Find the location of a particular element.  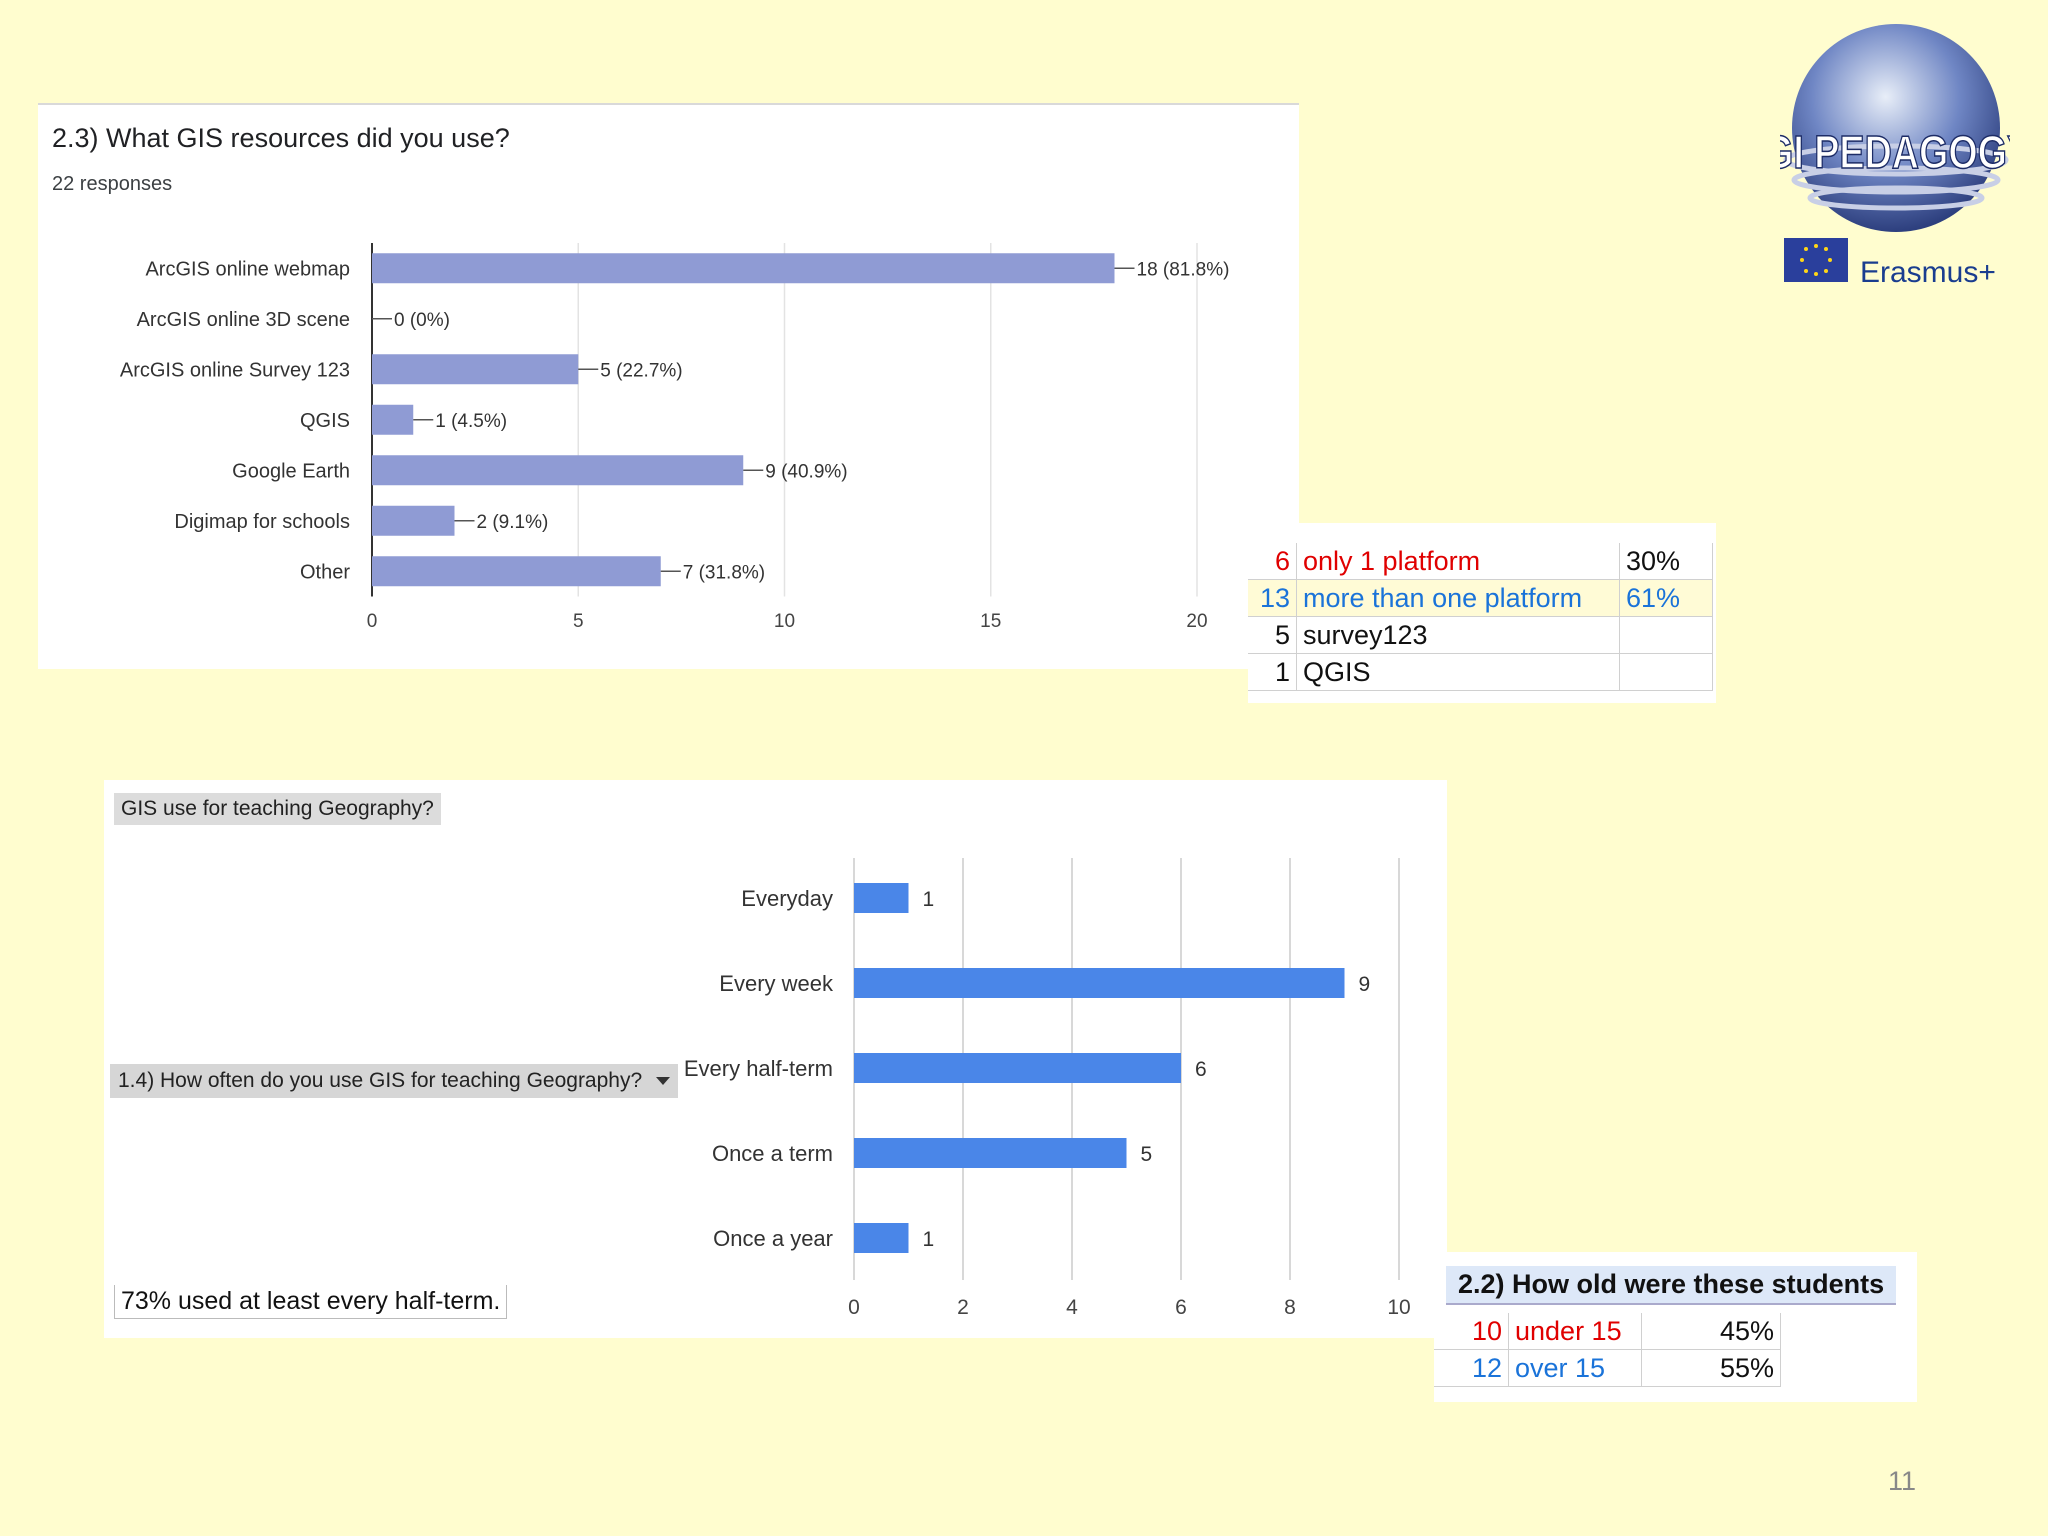

panel-top-border is located at coordinates (668, 104).